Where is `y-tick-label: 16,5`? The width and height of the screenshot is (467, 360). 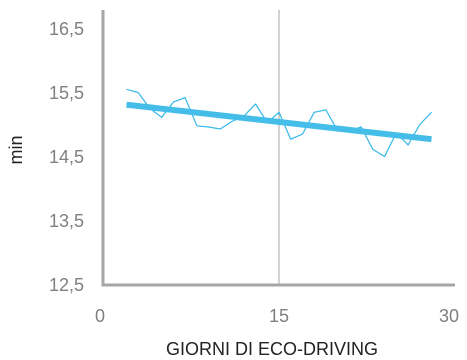 y-tick-label: 16,5 is located at coordinates (66, 29).